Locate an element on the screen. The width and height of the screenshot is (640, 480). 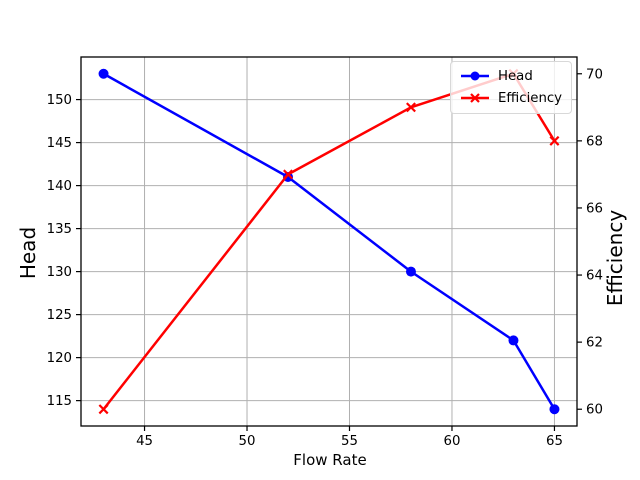
legend: Head Efficiency is located at coordinates (511, 87).